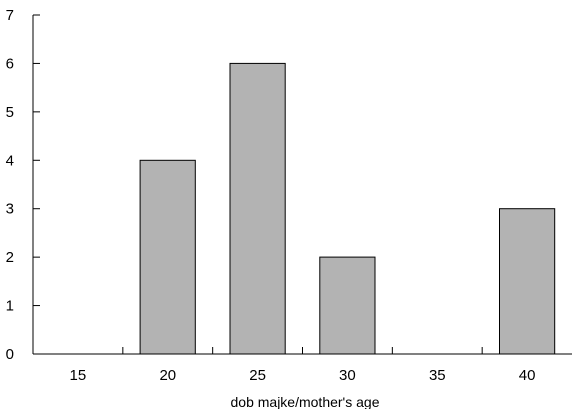 The height and width of the screenshot is (409, 579). I want to click on x-tick-label: 20, so click(167, 375).